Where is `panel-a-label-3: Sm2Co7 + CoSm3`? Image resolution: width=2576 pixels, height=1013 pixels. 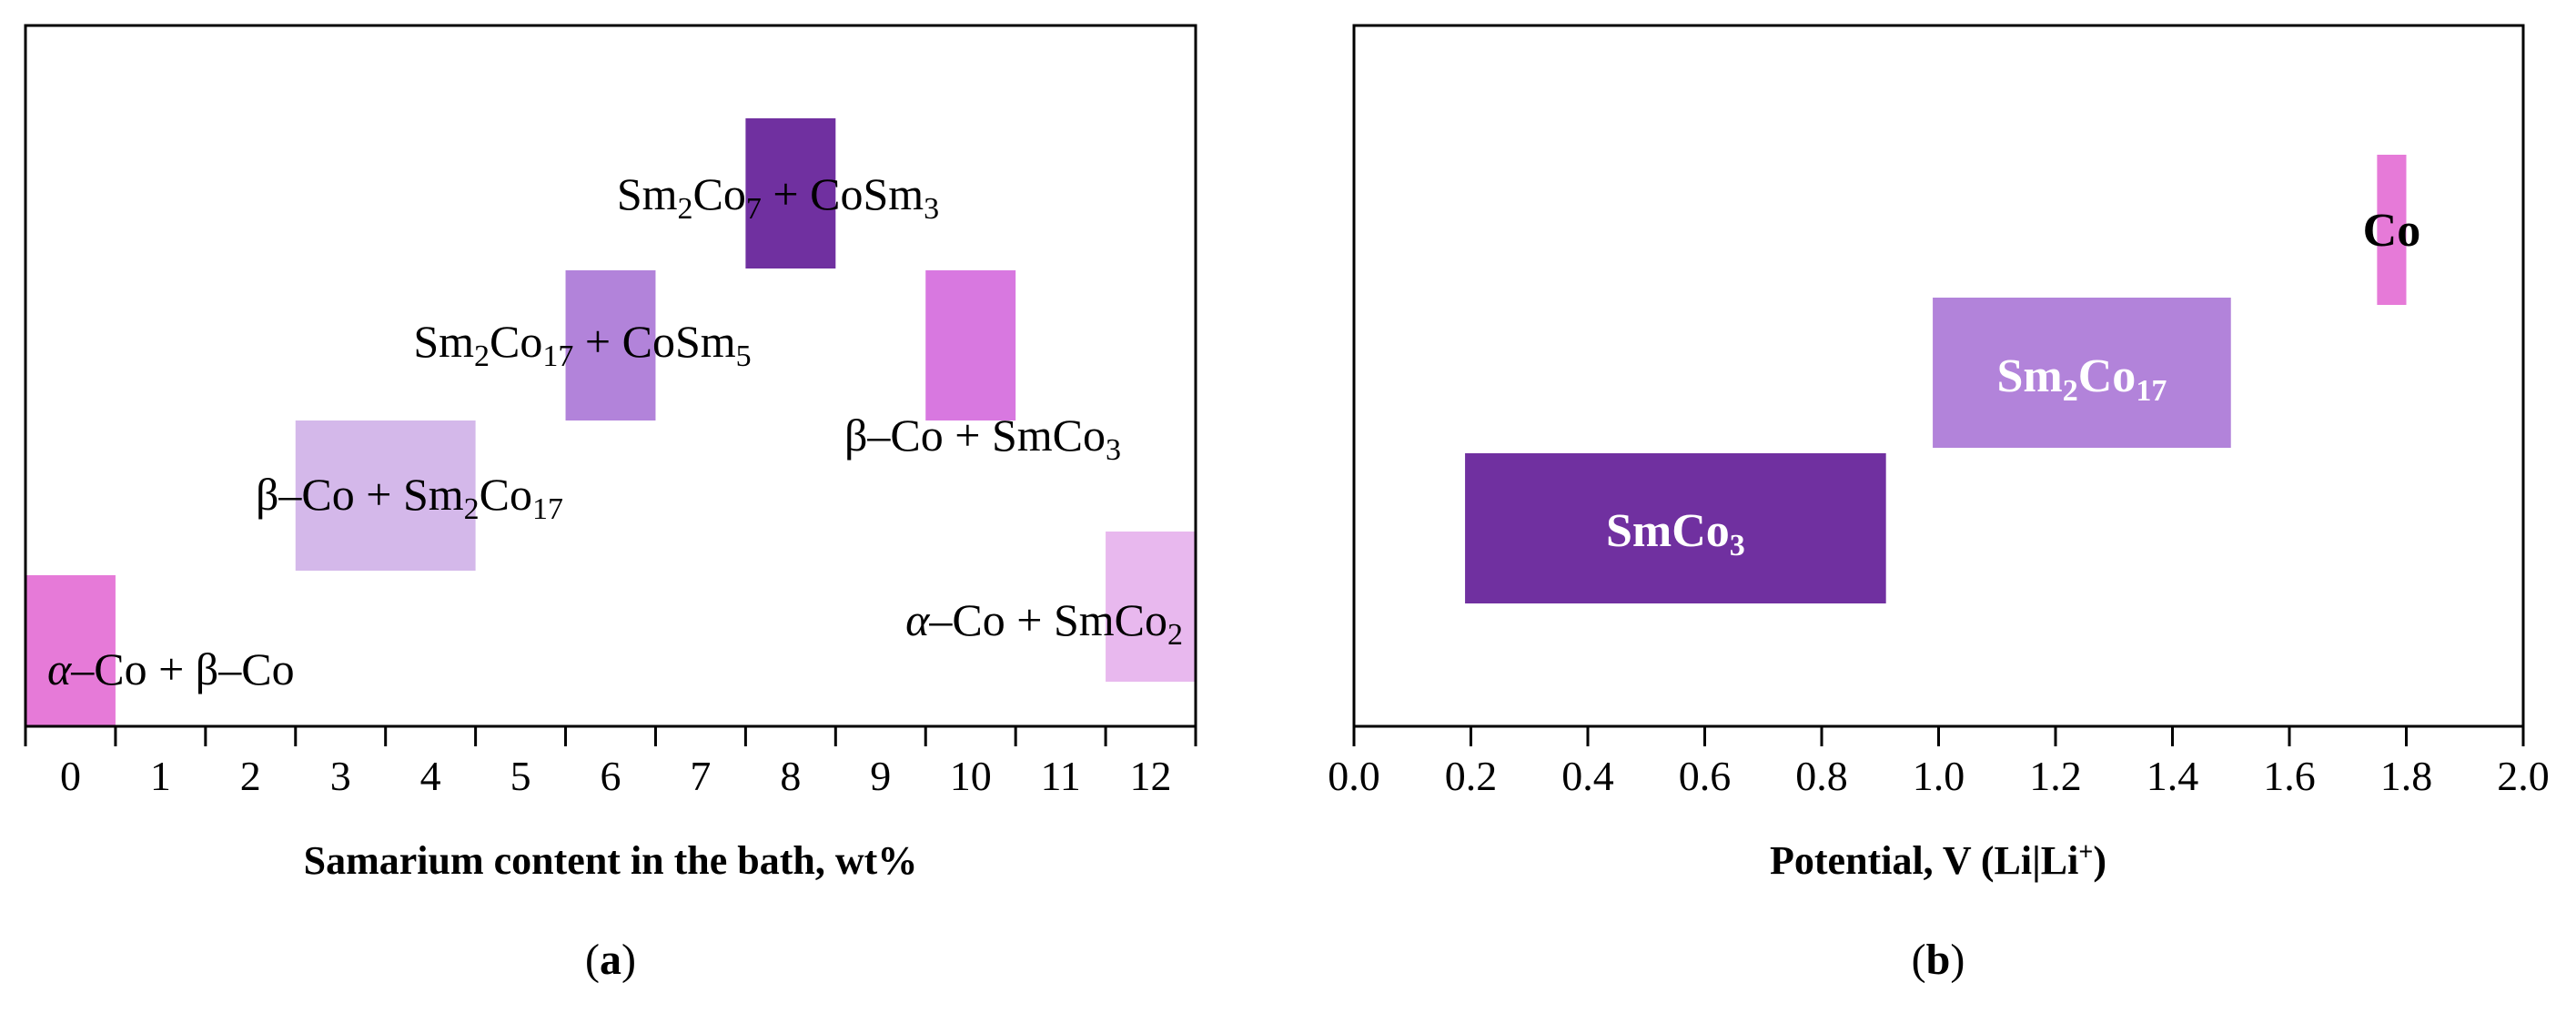
panel-a-label-3: Sm2Co7 + CoSm3 is located at coordinates (778, 197).